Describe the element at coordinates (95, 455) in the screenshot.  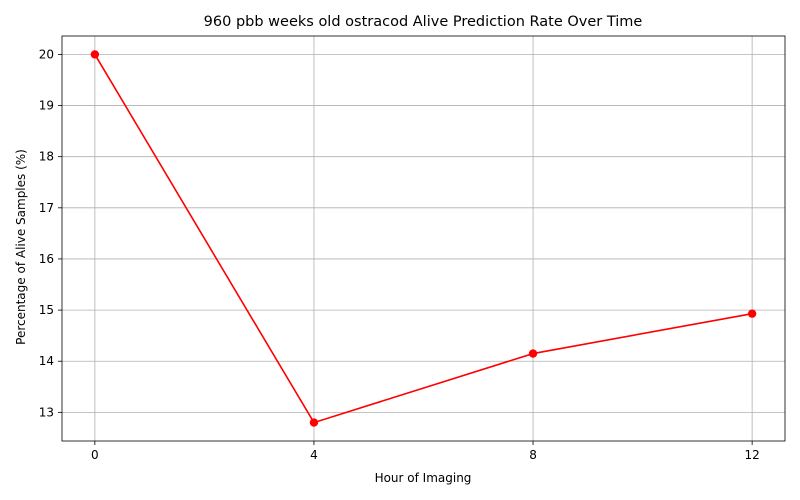
I see `x-tick-label: 0` at that location.